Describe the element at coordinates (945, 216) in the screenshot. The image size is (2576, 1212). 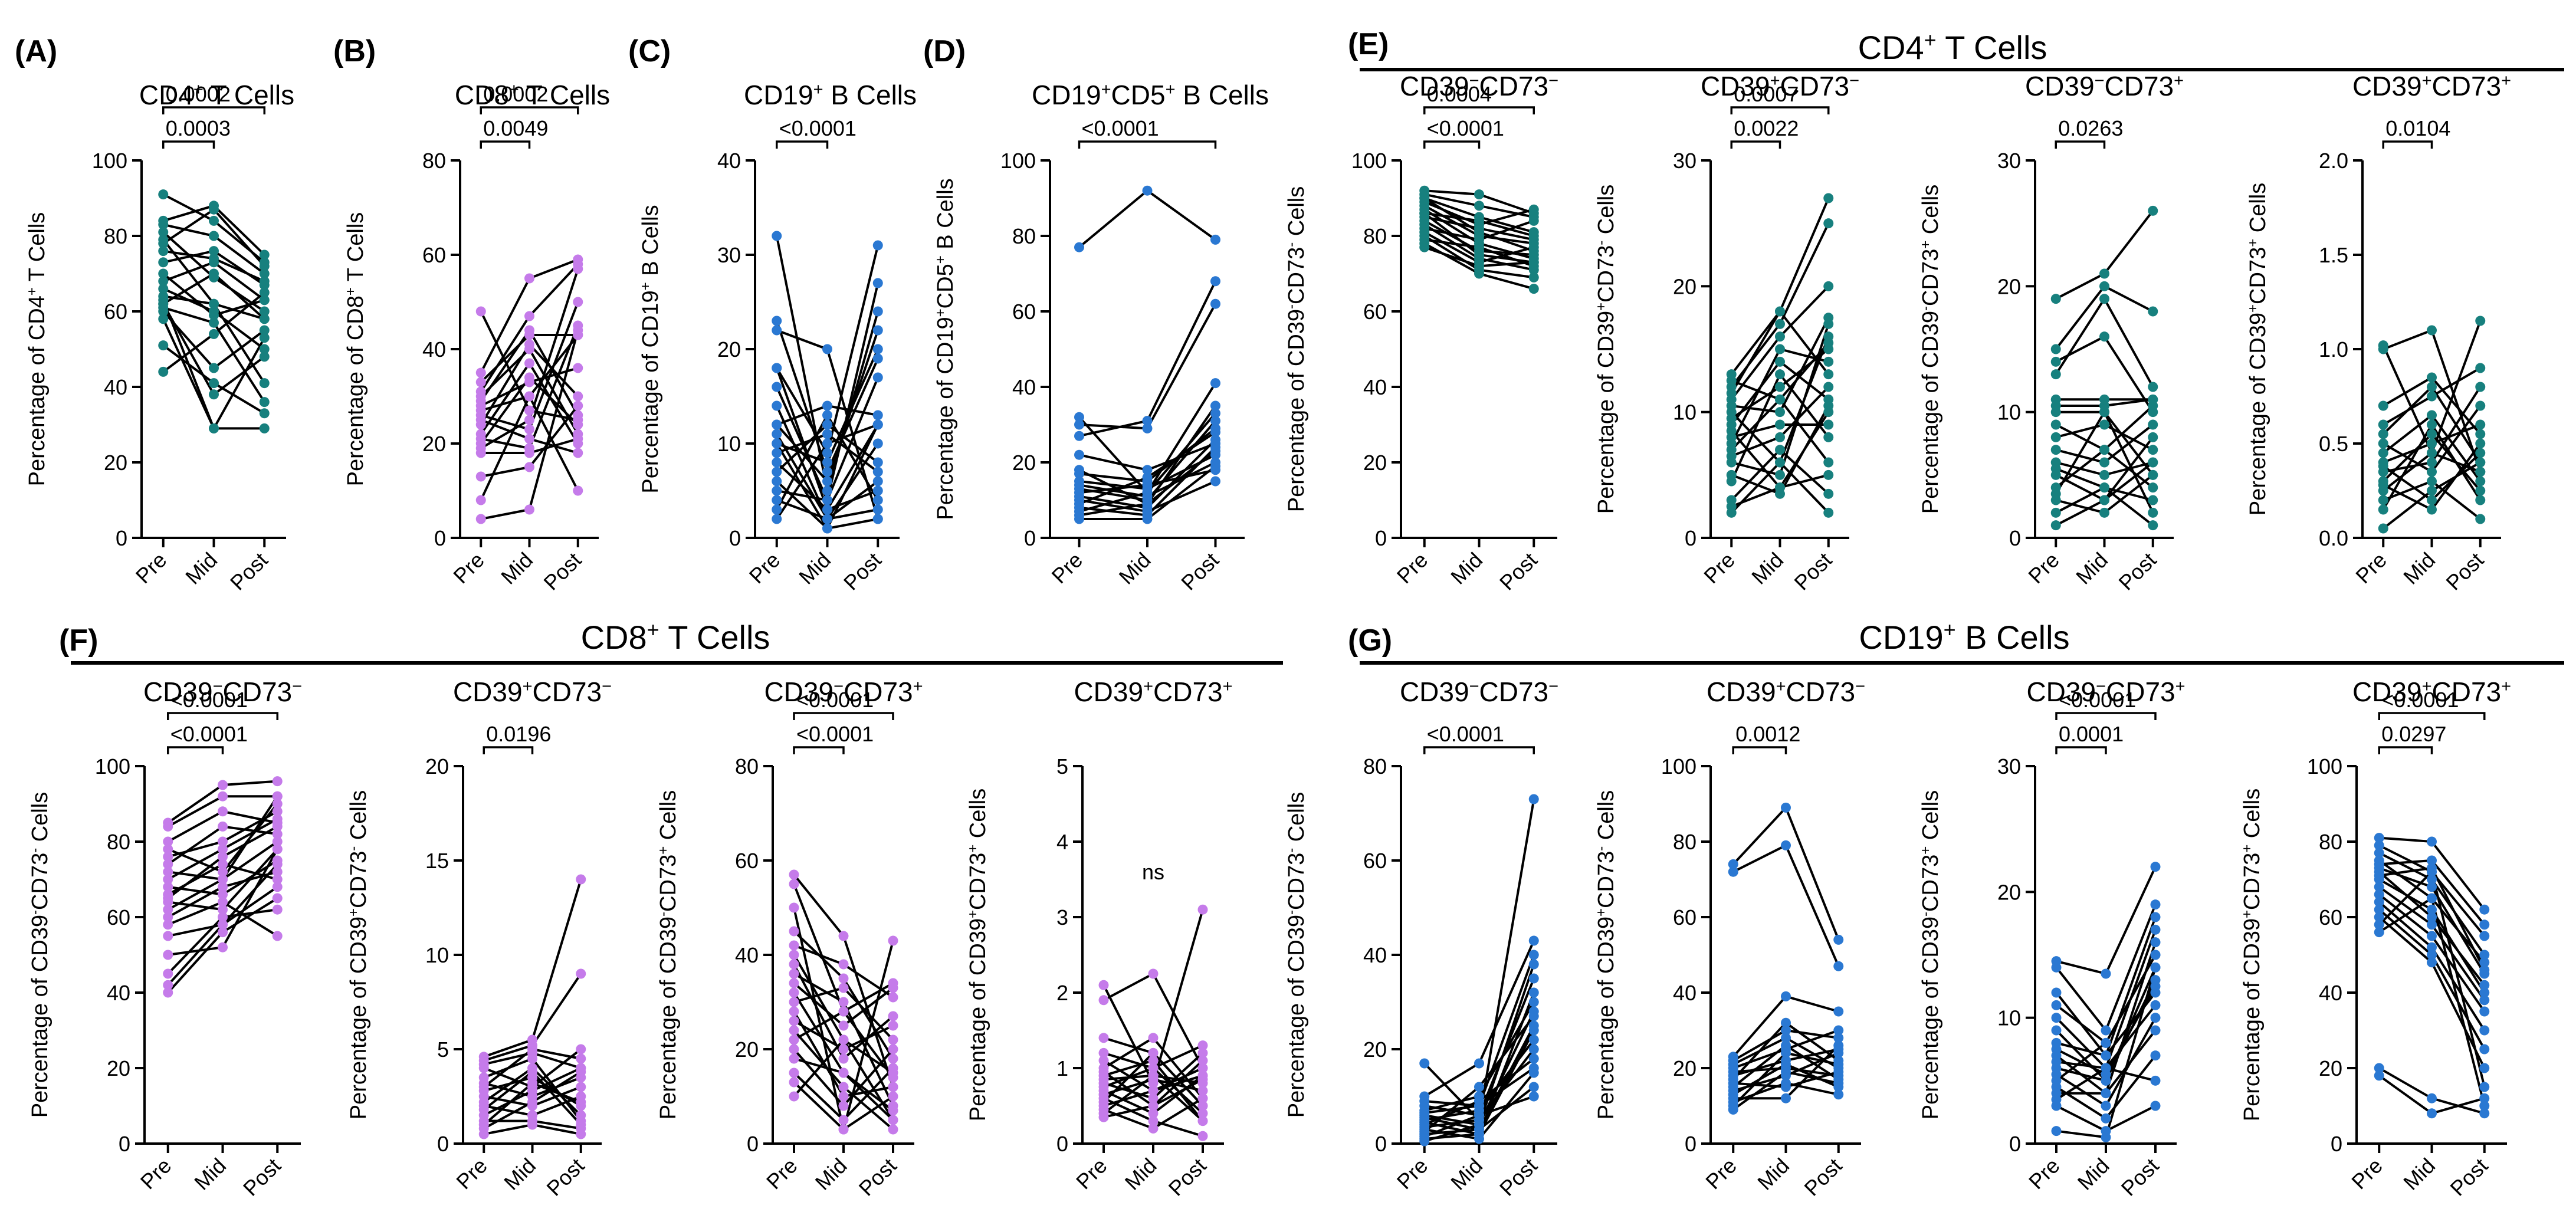
I see `y-axis-label-part: B Cells` at that location.